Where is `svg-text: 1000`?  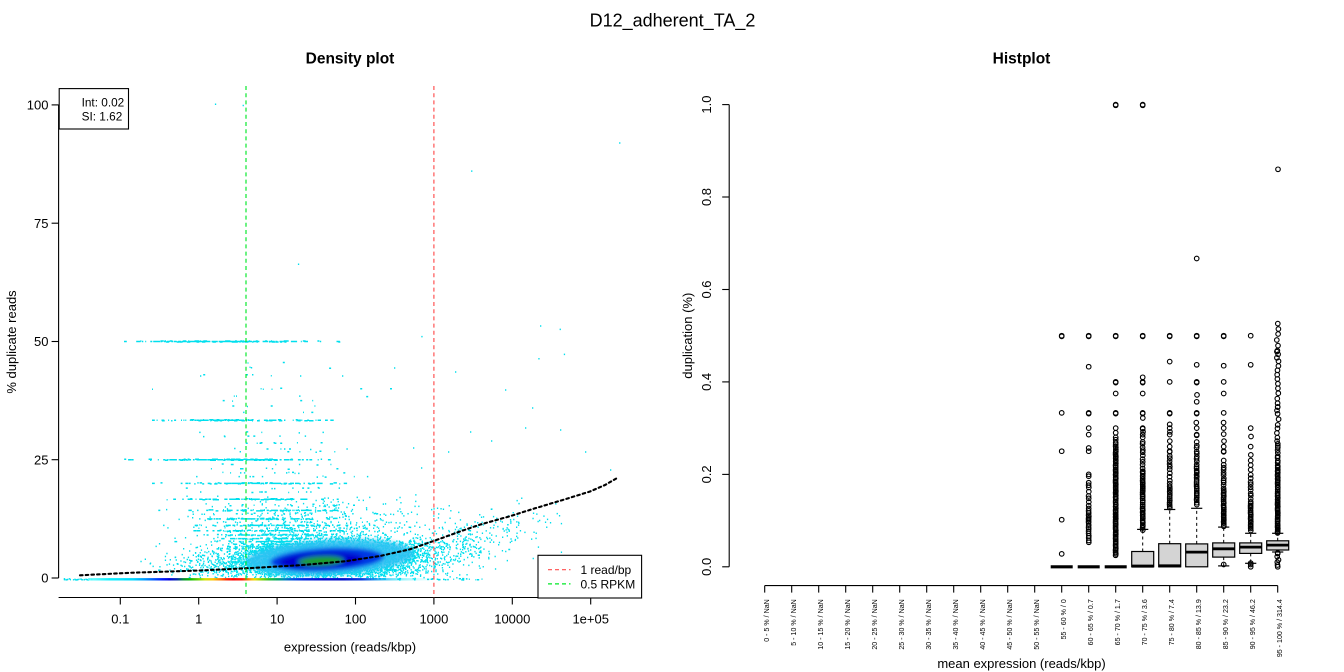 svg-text: 1000 is located at coordinates (433, 619).